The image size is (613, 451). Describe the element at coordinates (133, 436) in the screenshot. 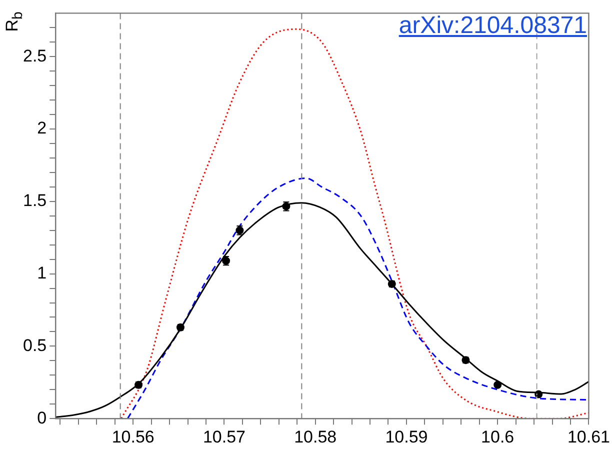

I see `x-tick-label: 10.56` at that location.